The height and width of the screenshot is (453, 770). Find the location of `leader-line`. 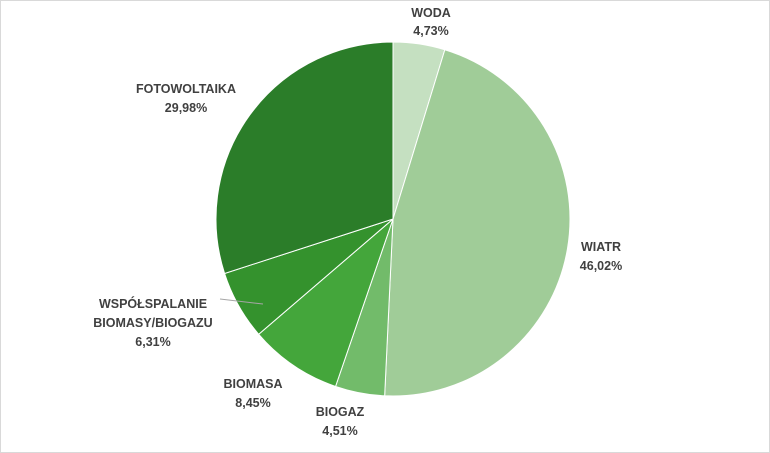

leader-line is located at coordinates (241, 301).